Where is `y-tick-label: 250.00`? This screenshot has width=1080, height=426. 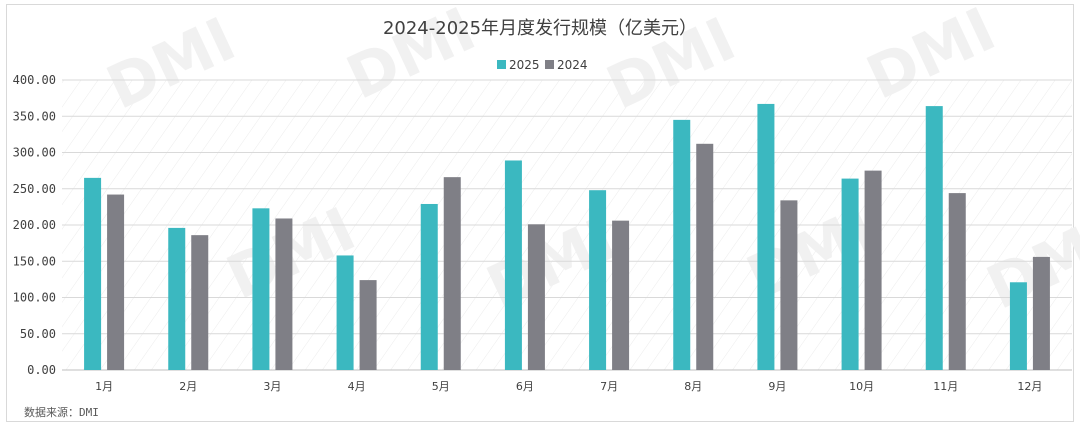
y-tick-label: 250.00 is located at coordinates (34, 189).